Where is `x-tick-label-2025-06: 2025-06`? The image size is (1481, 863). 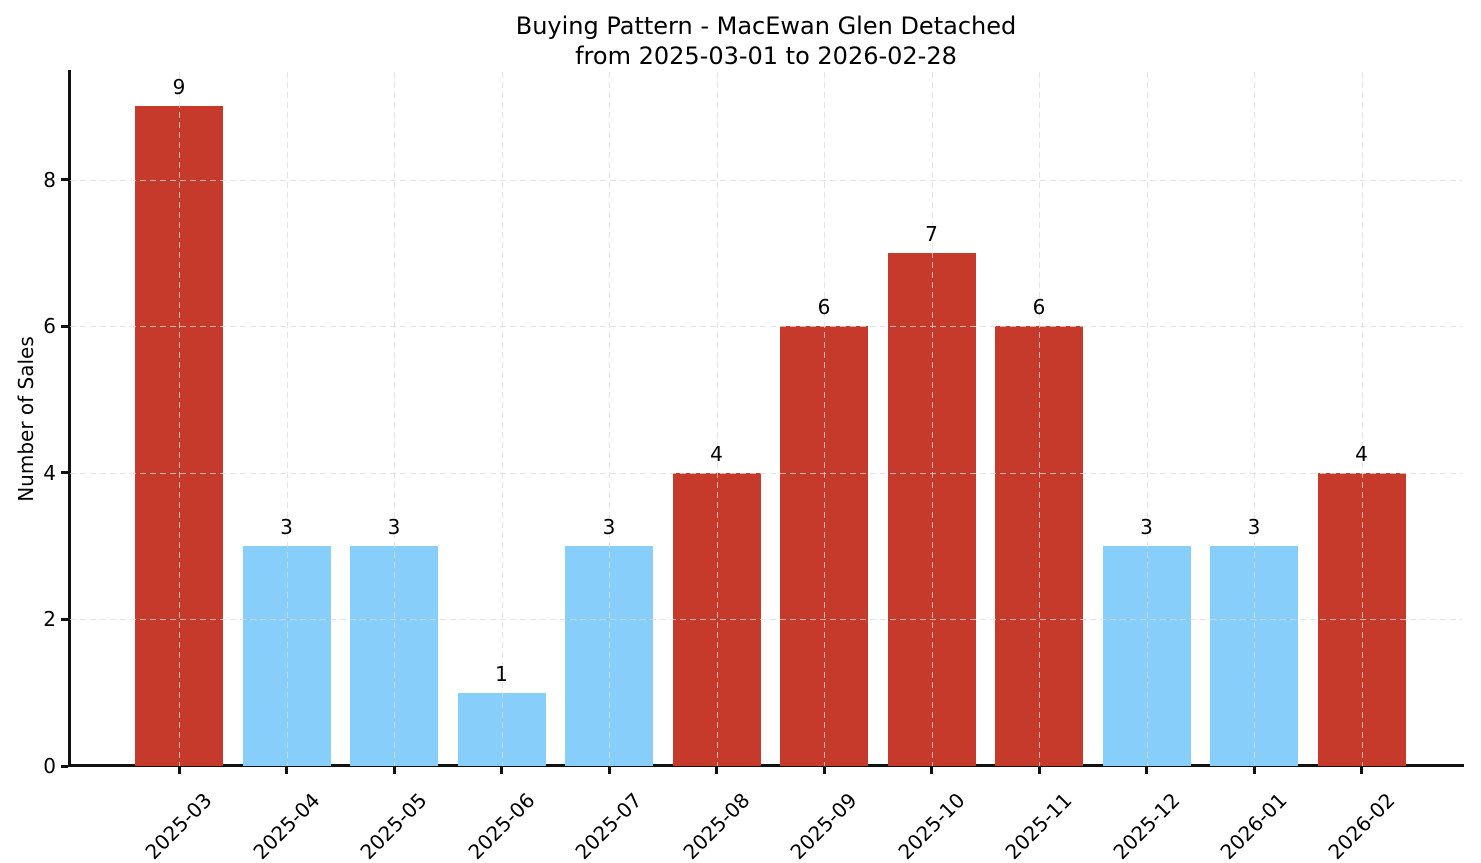
x-tick-label-2025-06: 2025-06 is located at coordinates (501, 825).